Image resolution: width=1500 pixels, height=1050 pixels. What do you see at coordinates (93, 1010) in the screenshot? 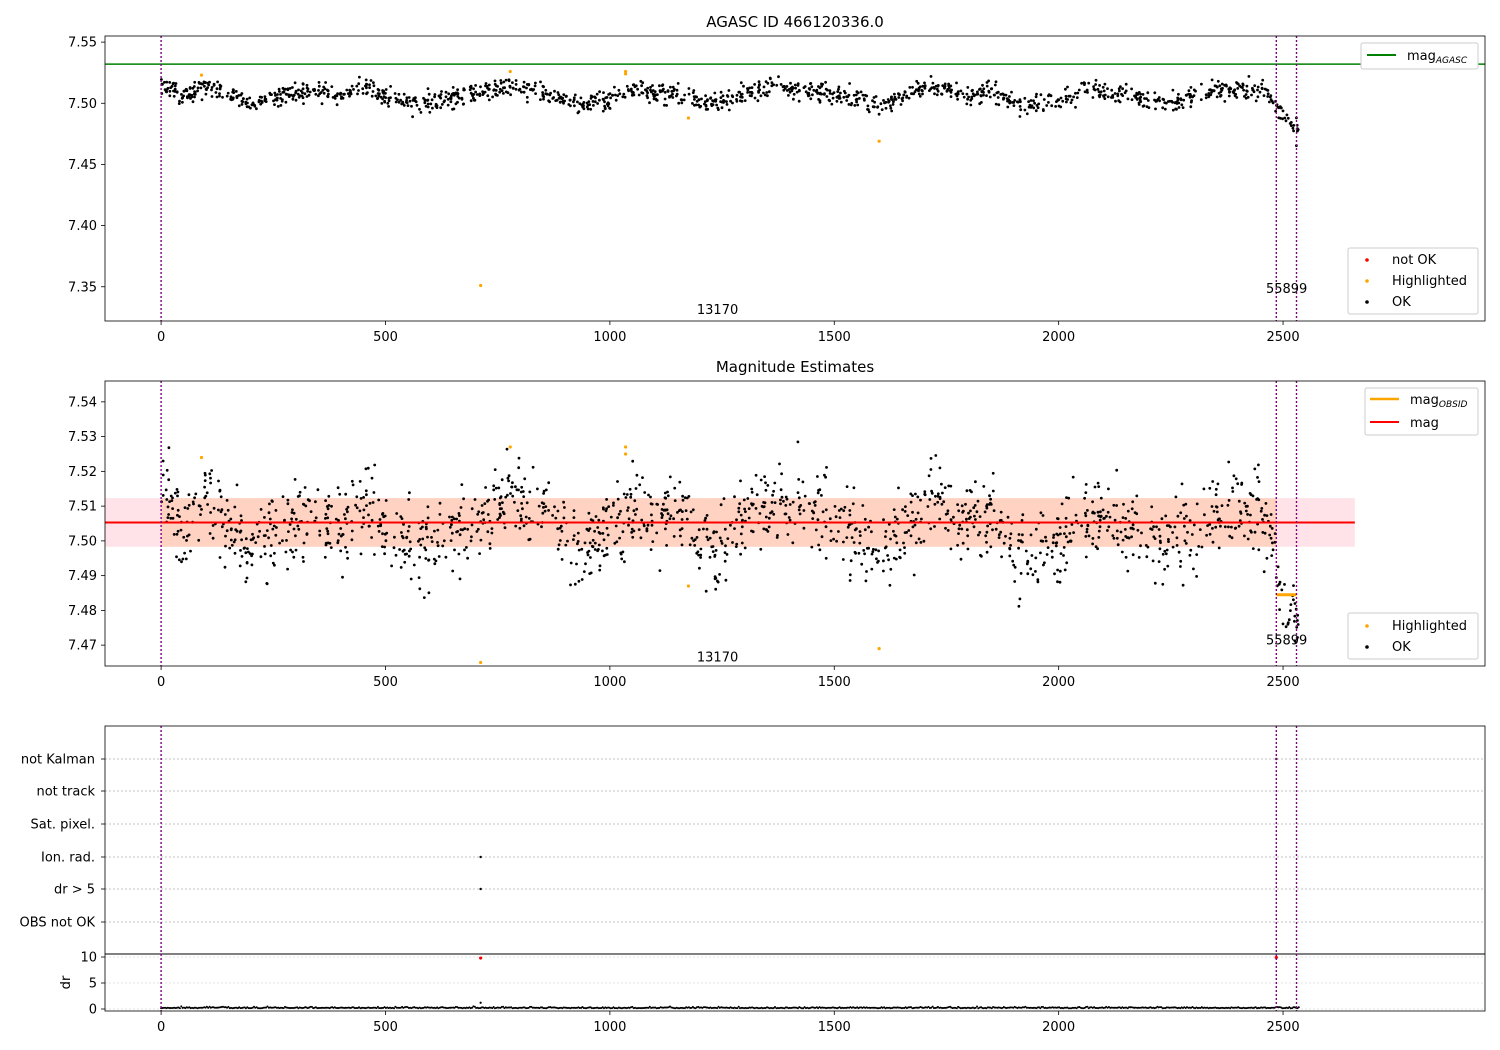
I see `dr-tick-label: 0` at bounding box center [93, 1010].